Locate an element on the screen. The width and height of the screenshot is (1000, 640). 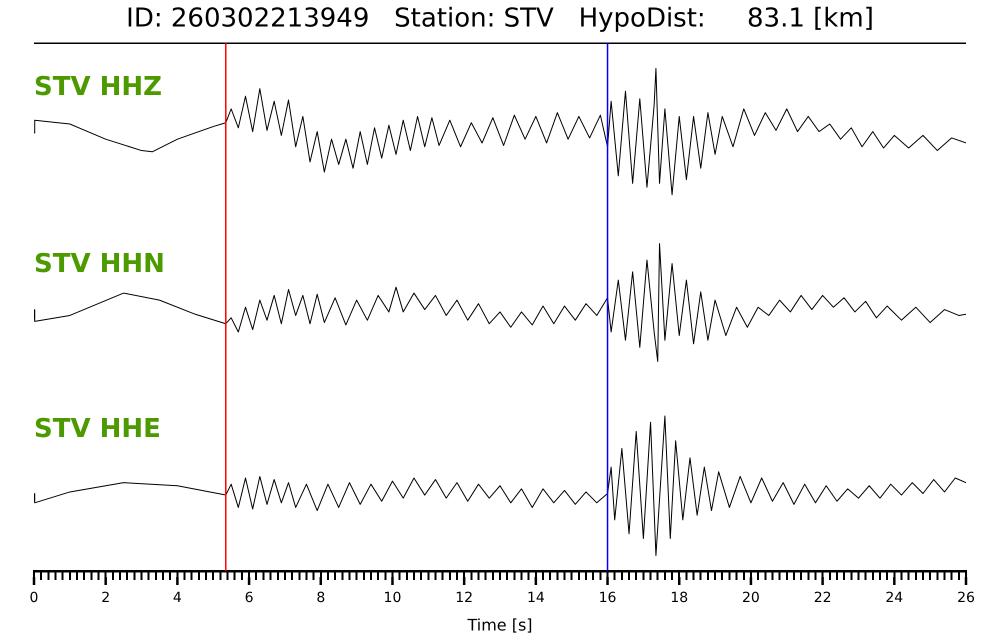
x-tick-label: 10 is located at coordinates (393, 598).